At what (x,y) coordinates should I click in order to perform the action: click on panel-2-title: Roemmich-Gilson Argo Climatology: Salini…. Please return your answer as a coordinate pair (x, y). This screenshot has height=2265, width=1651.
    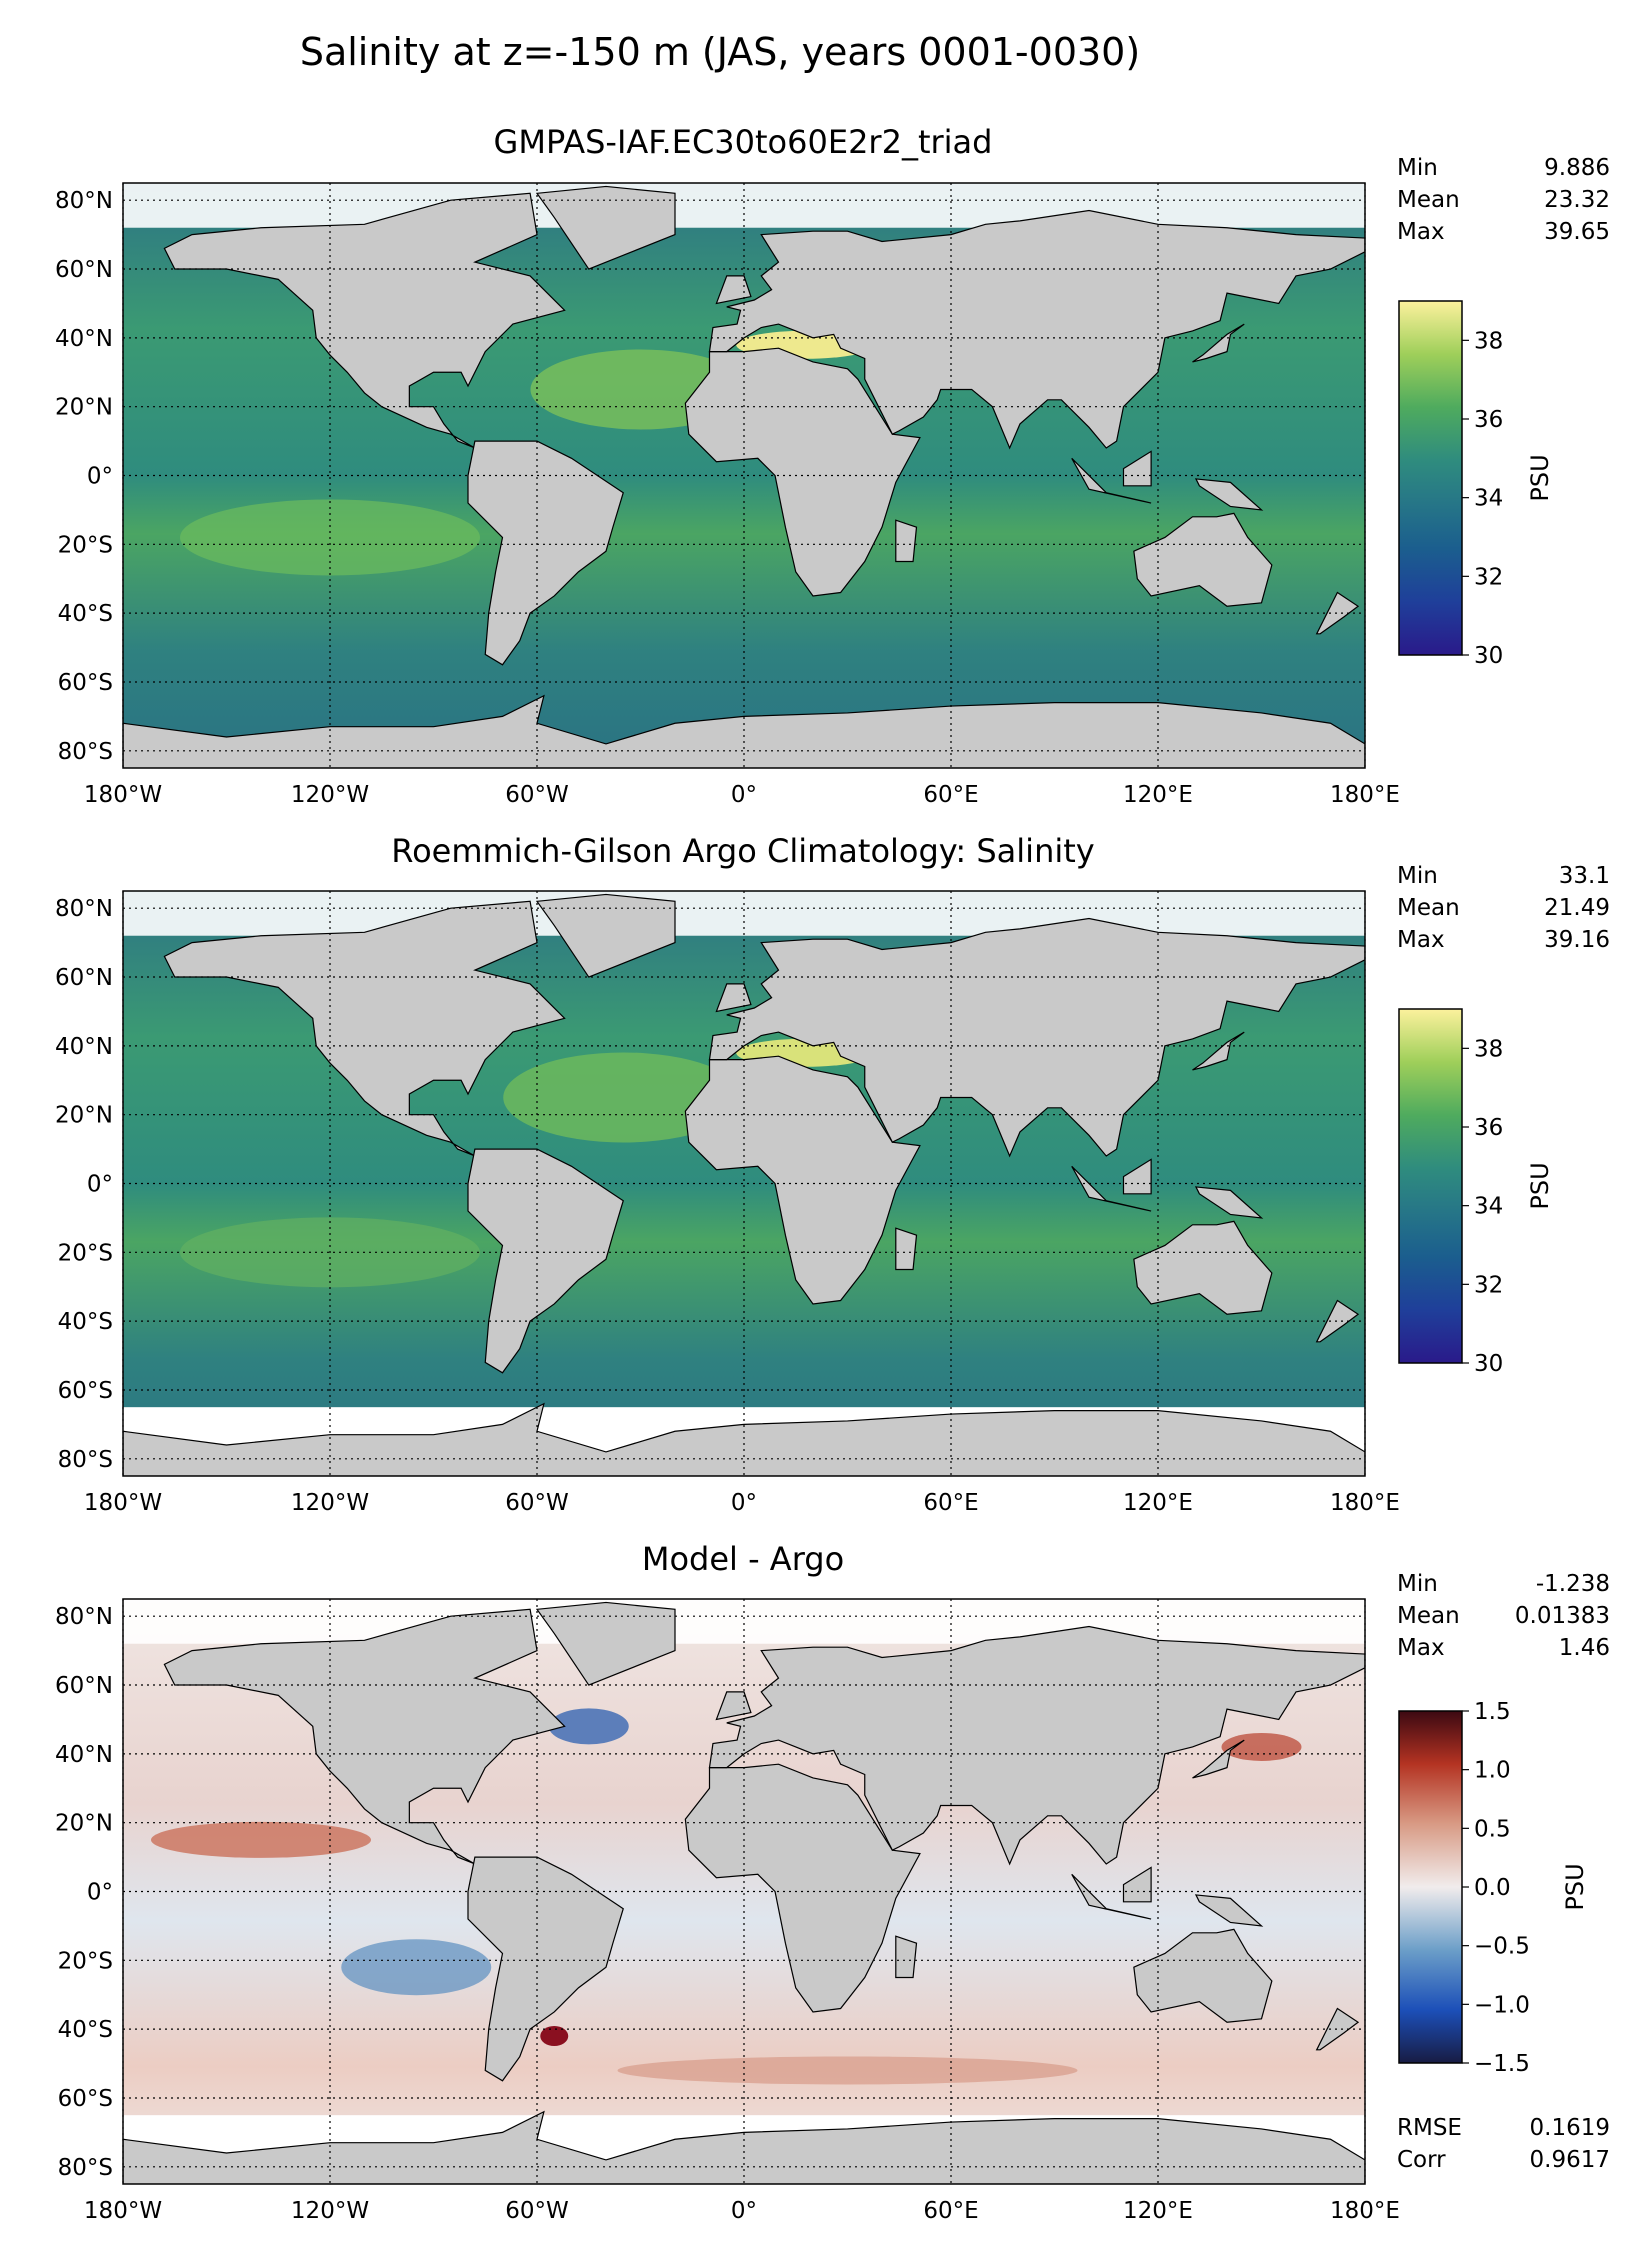
    Looking at the image, I should click on (743, 851).